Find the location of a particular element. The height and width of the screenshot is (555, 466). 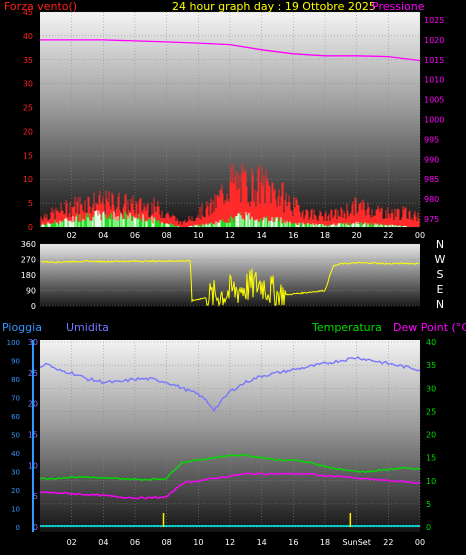

wind-x-tick: 10 is located at coordinates (198, 235).